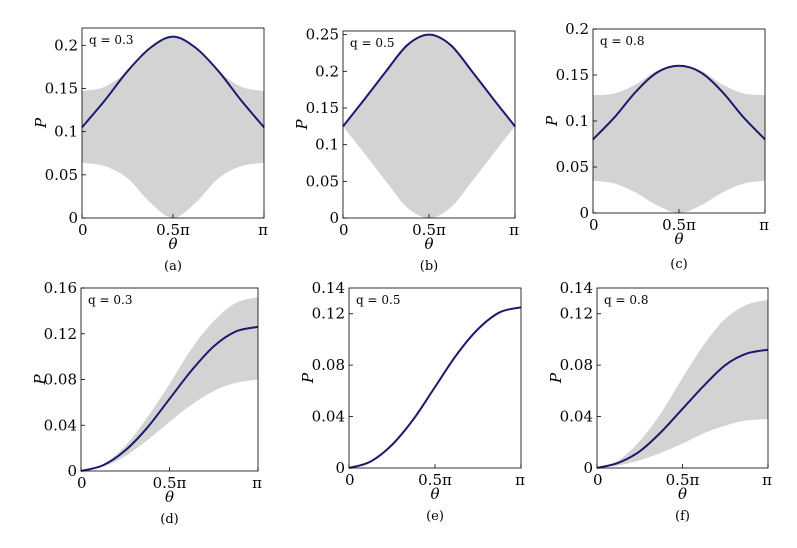 This screenshot has height=548, width=797. Describe the element at coordinates (60, 288) in the screenshot. I see `y-tick-label: 0.16` at that location.